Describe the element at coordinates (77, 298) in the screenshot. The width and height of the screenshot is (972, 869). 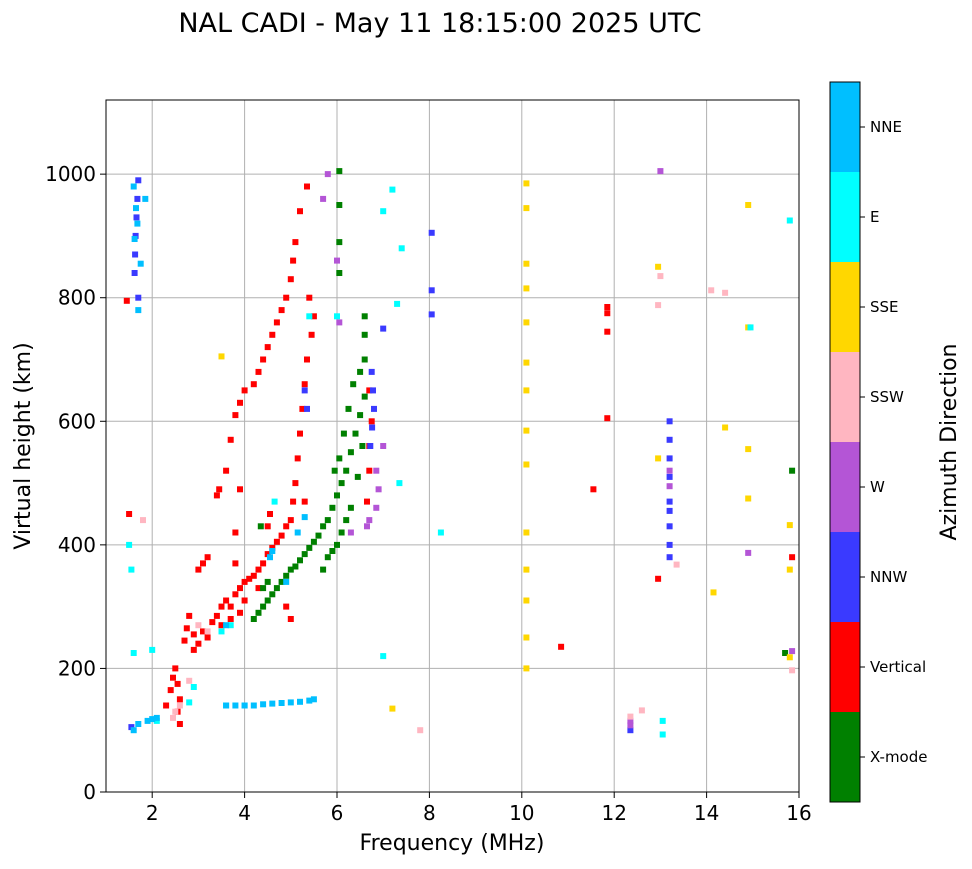
I see `y-tick-label: 800` at that location.